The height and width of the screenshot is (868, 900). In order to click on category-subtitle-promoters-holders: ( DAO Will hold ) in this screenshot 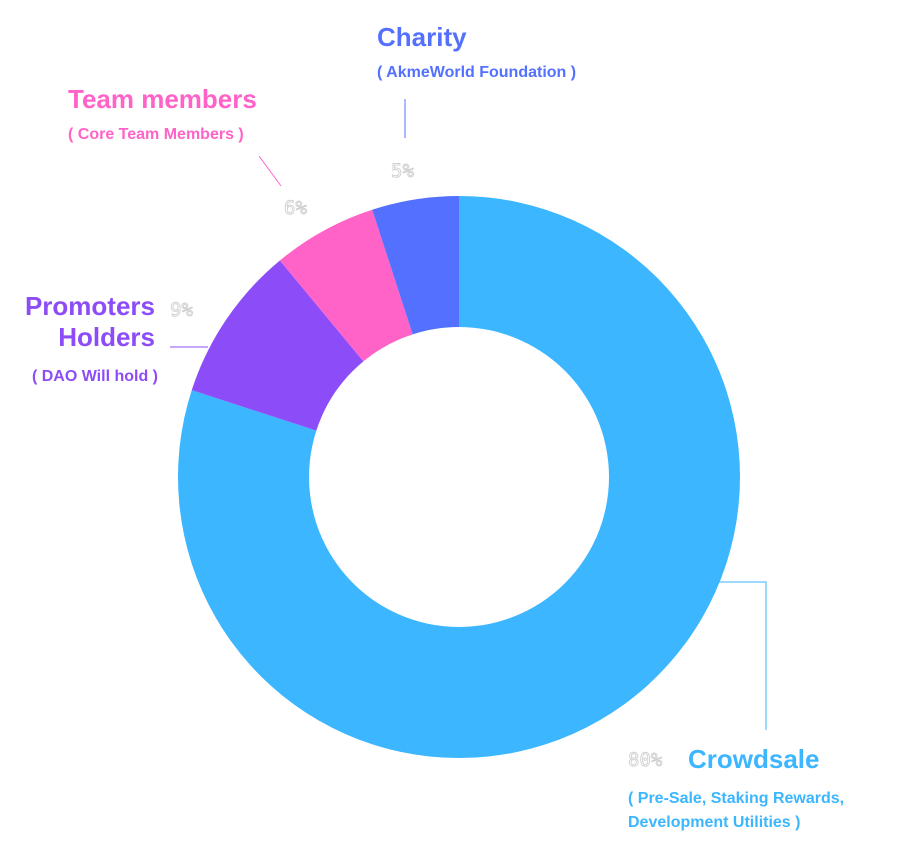, I will do `click(95, 376)`.